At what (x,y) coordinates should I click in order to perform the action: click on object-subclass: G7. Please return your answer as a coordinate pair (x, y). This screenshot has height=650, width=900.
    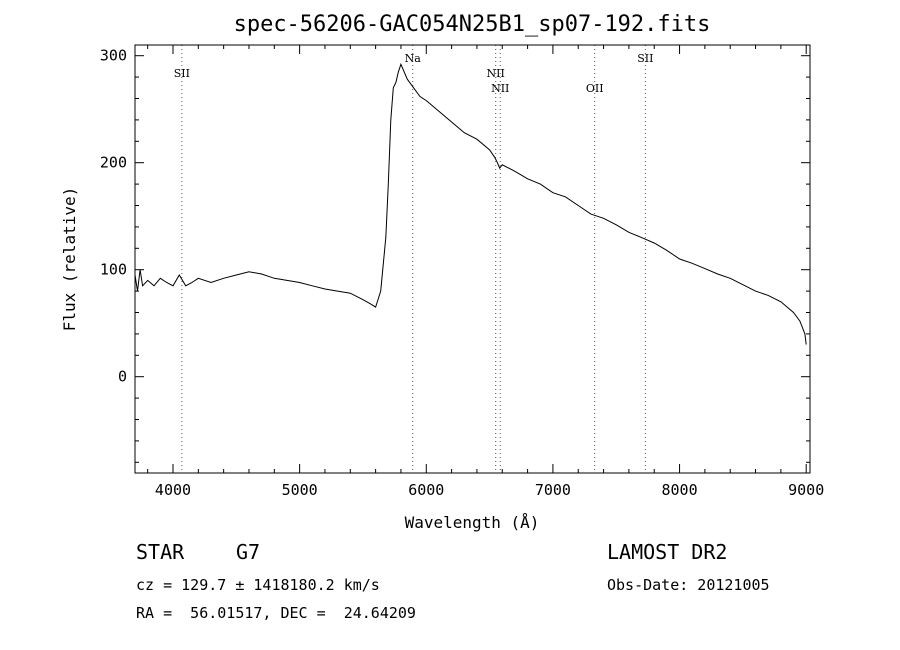
    Looking at the image, I should click on (248, 552).